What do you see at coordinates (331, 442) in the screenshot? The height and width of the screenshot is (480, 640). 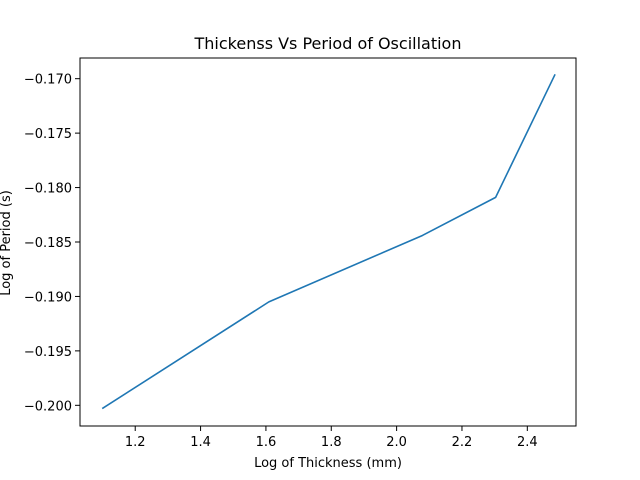 I see `x-tick-label: 1.8` at bounding box center [331, 442].